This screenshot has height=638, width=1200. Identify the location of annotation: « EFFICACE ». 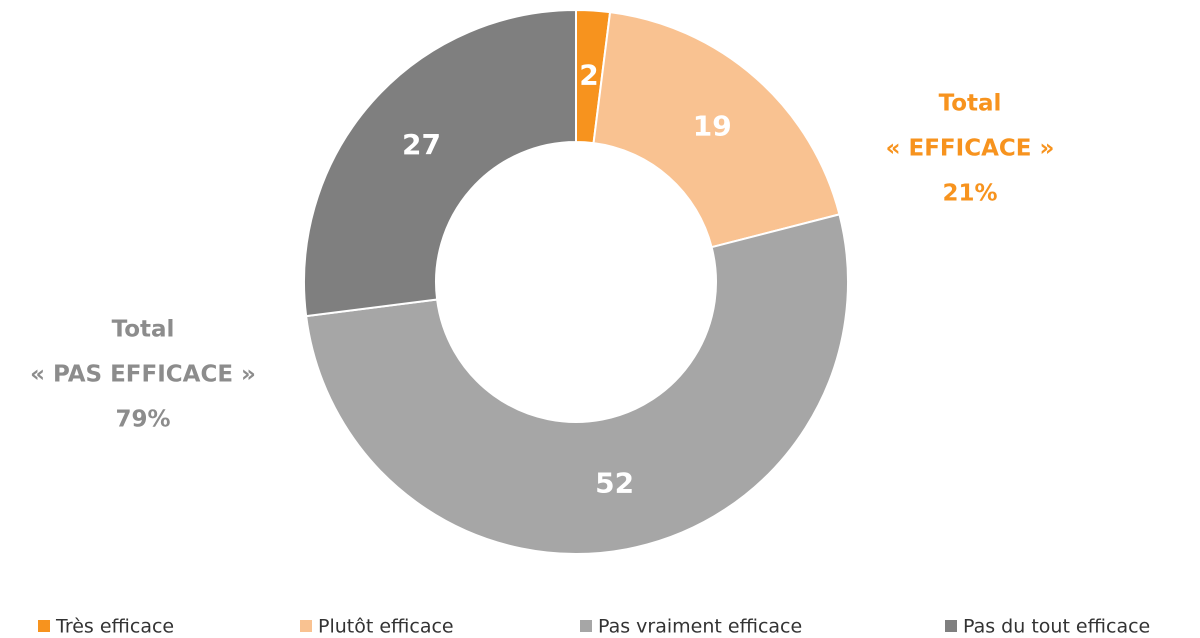
(970, 149).